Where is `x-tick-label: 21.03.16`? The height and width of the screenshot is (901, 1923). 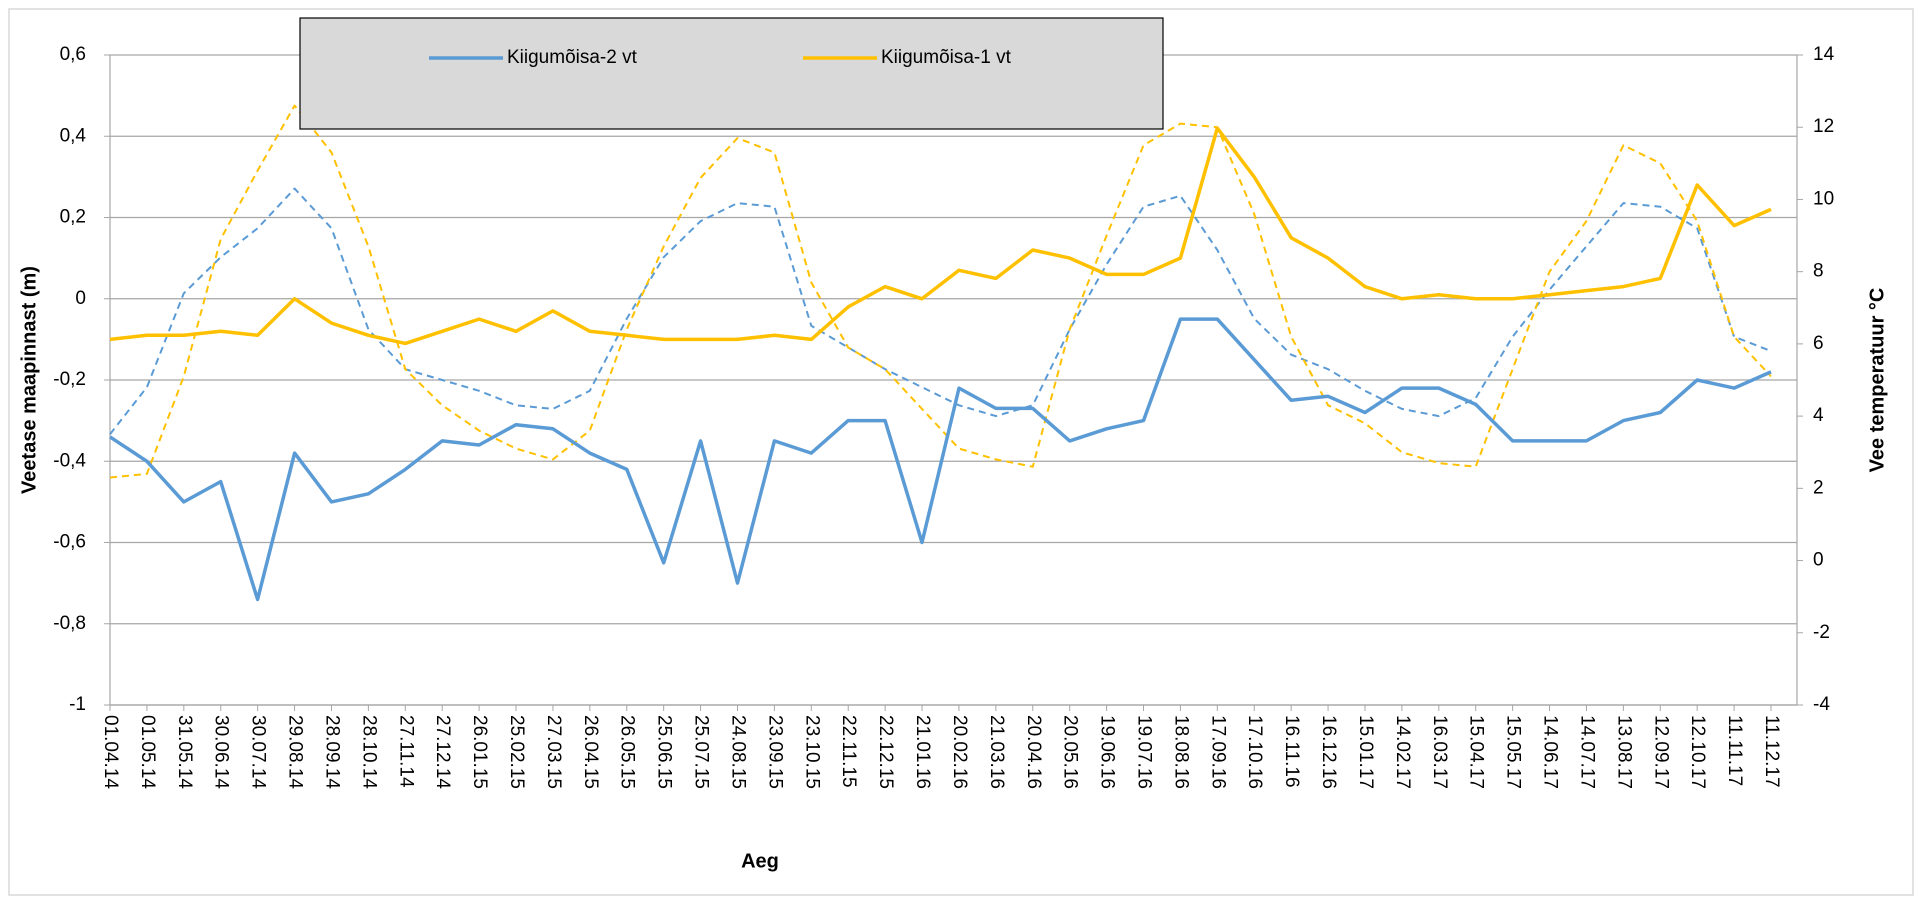 x-tick-label: 21.03.16 is located at coordinates (996, 752).